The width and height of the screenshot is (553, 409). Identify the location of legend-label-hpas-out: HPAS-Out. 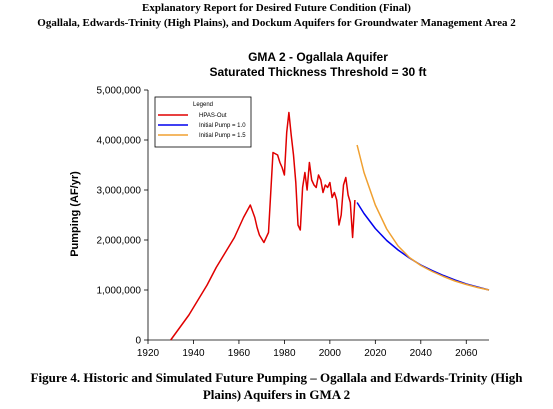
(213, 116).